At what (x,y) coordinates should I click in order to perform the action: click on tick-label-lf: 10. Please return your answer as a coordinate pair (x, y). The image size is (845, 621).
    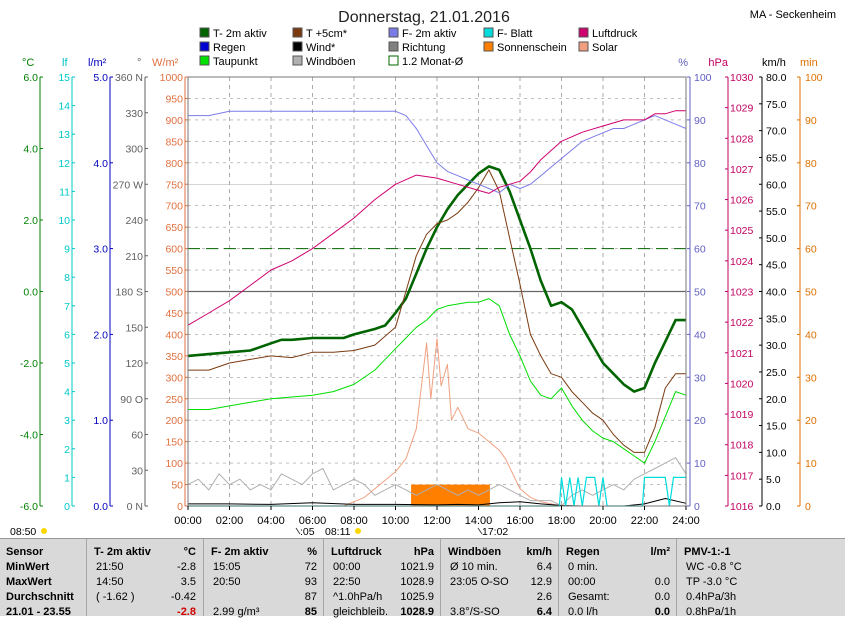
    Looking at the image, I should click on (64, 221).